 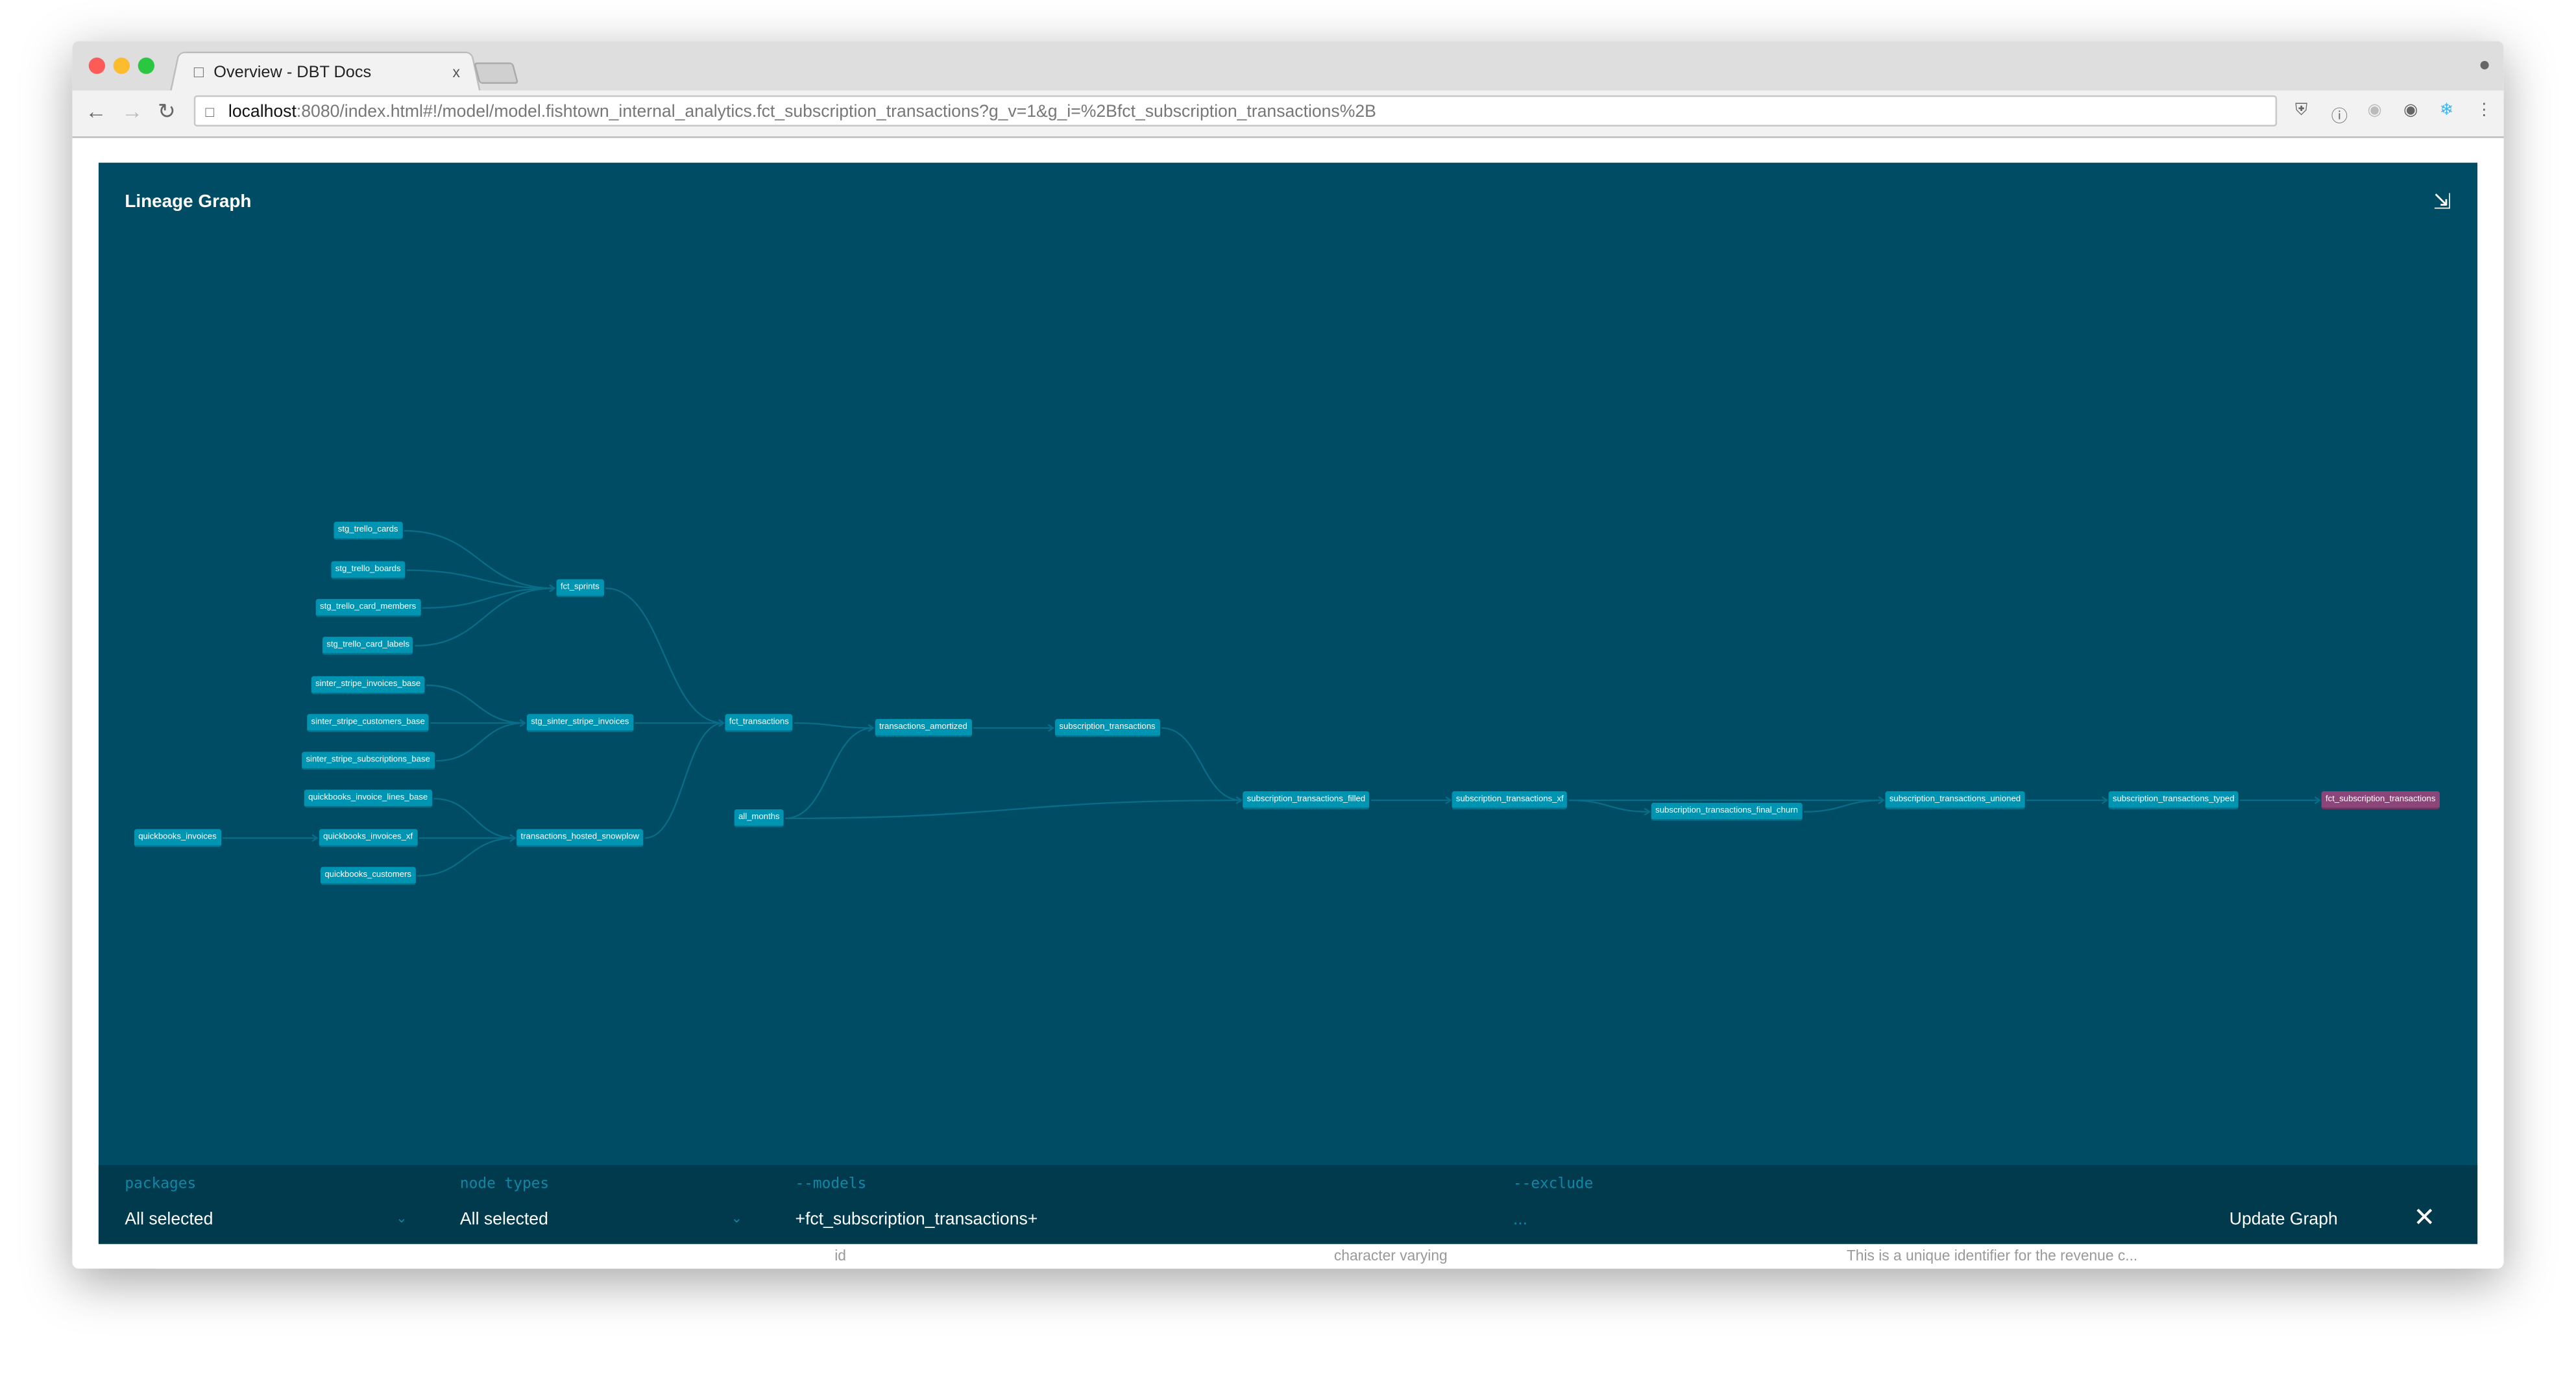 I want to click on maximize-window-button, so click(x=146, y=65).